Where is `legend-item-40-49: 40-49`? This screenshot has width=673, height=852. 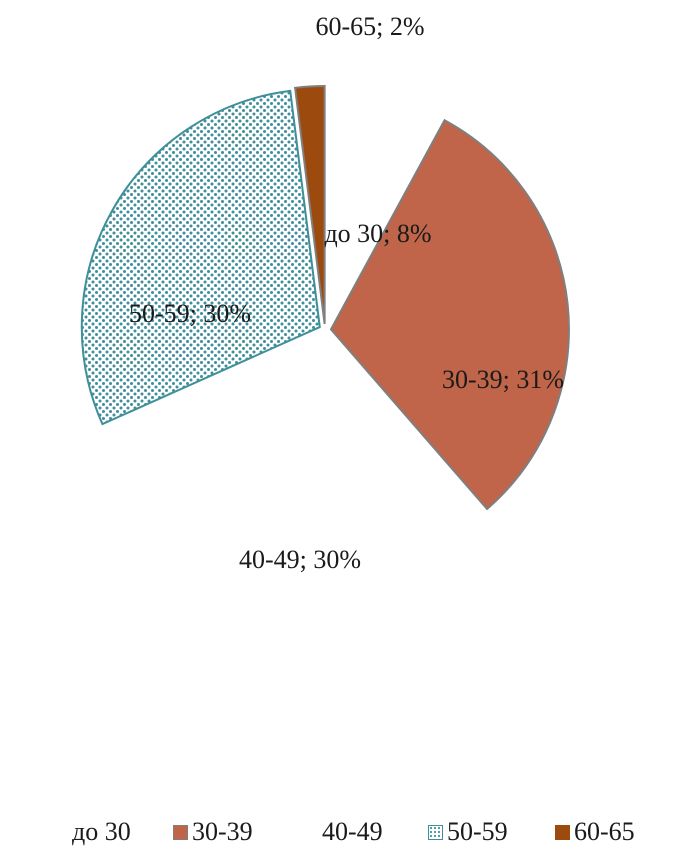 legend-item-40-49: 40-49 is located at coordinates (352, 832).